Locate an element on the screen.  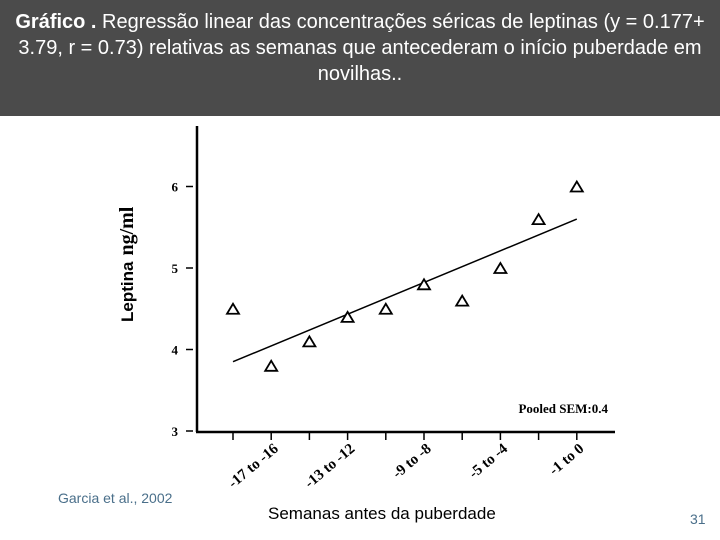
y-tick-label: 3 is located at coordinates (175, 431).